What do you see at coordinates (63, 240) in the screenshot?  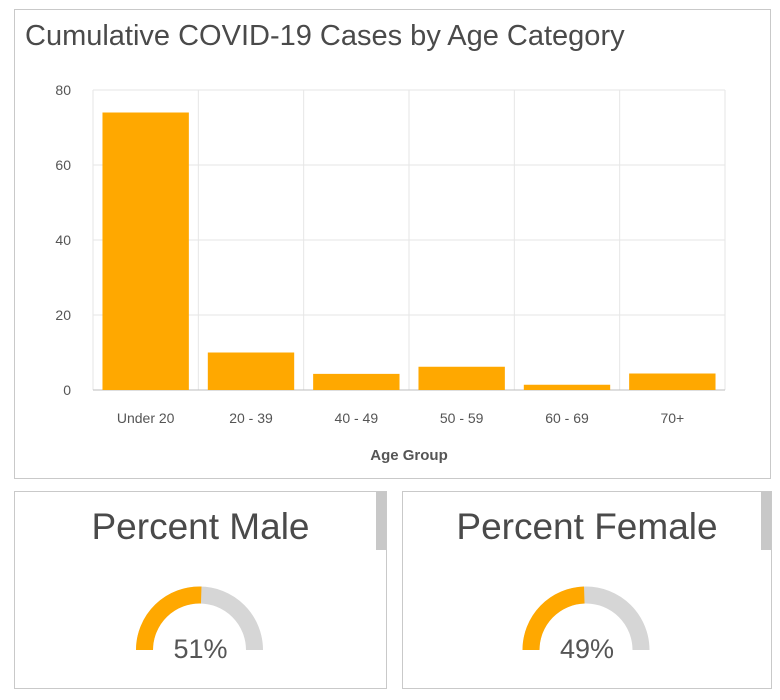 I see `y-tick-label: 40` at bounding box center [63, 240].